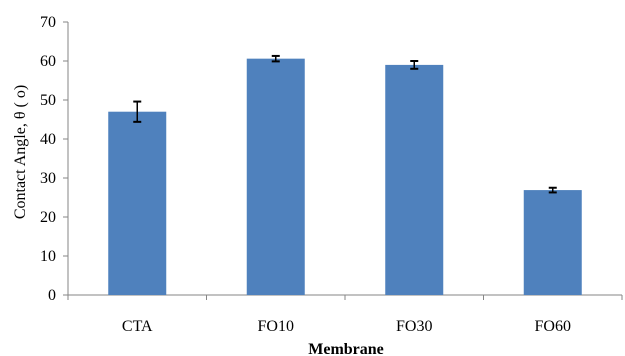 This screenshot has width=625, height=356. I want to click on x-tick-label: FO10, so click(276, 326).